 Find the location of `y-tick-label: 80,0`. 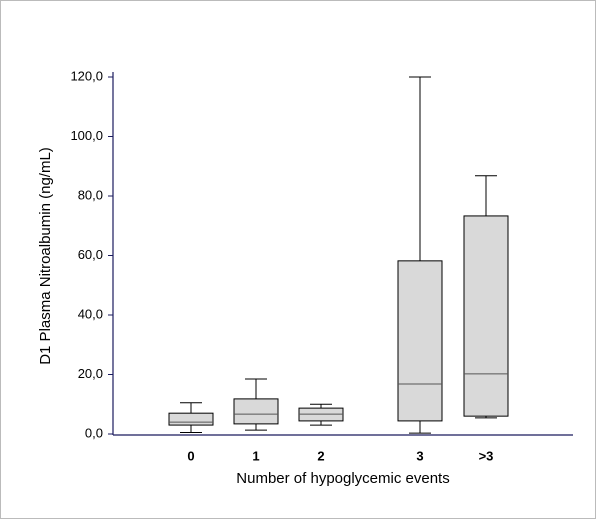

y-tick-label: 80,0 is located at coordinates (90, 194).